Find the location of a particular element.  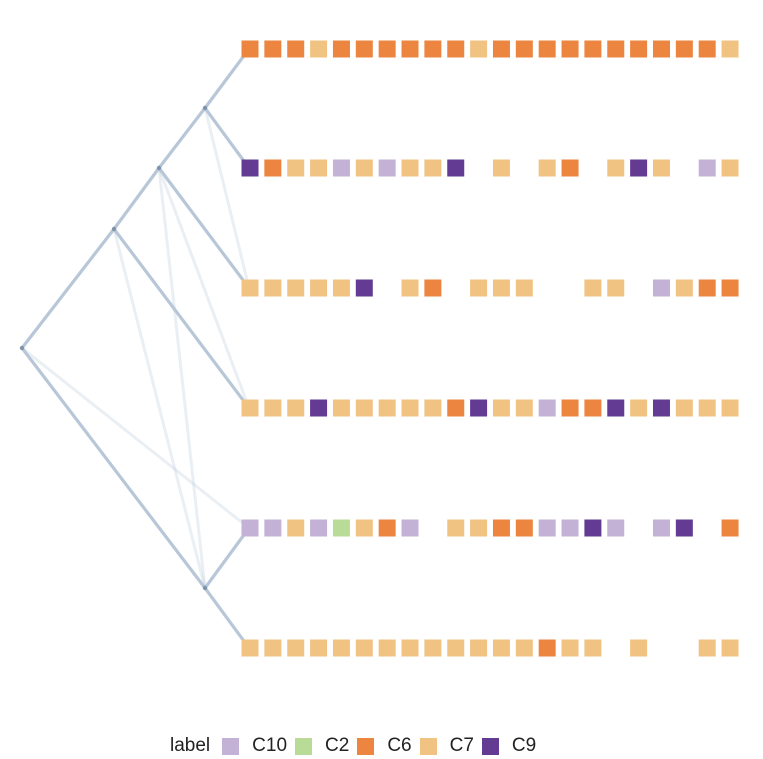

legend-item-c2: C2 is located at coordinates (322, 746).